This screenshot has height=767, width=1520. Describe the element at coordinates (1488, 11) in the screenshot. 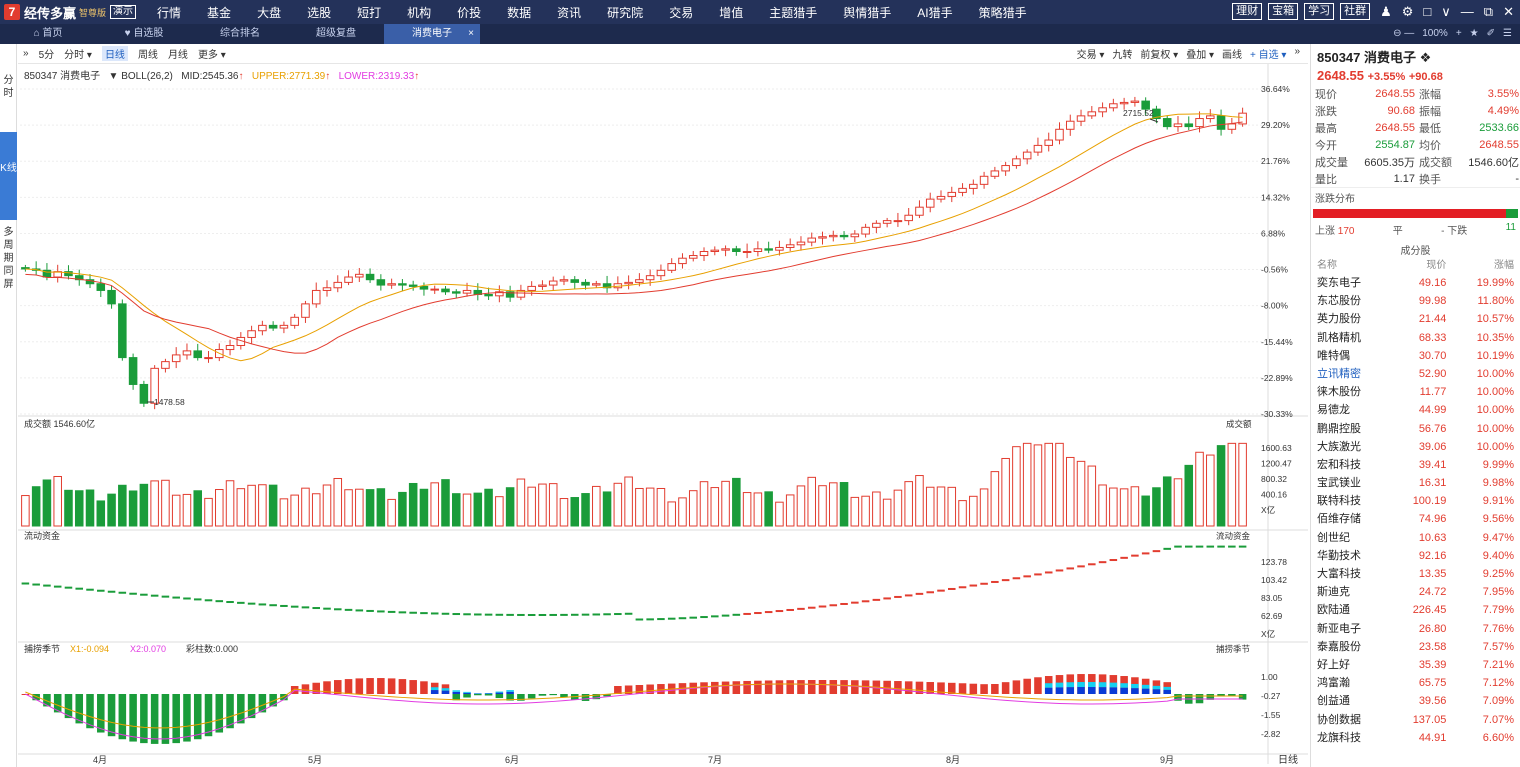

I see `restore-icon: ⧉` at that location.